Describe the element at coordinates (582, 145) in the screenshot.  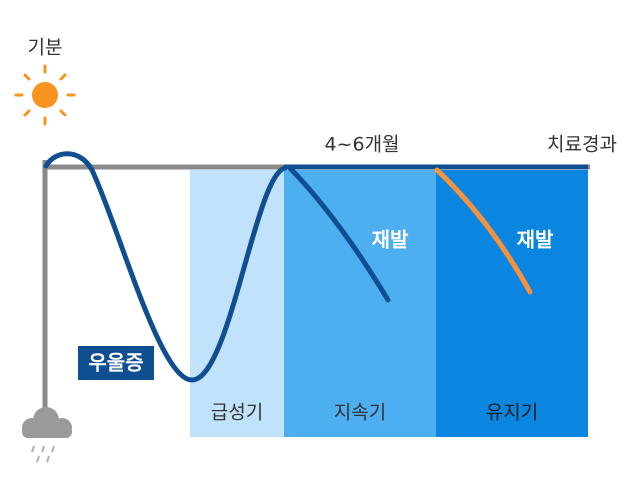
I see `x-axis-label: 치료경과` at that location.